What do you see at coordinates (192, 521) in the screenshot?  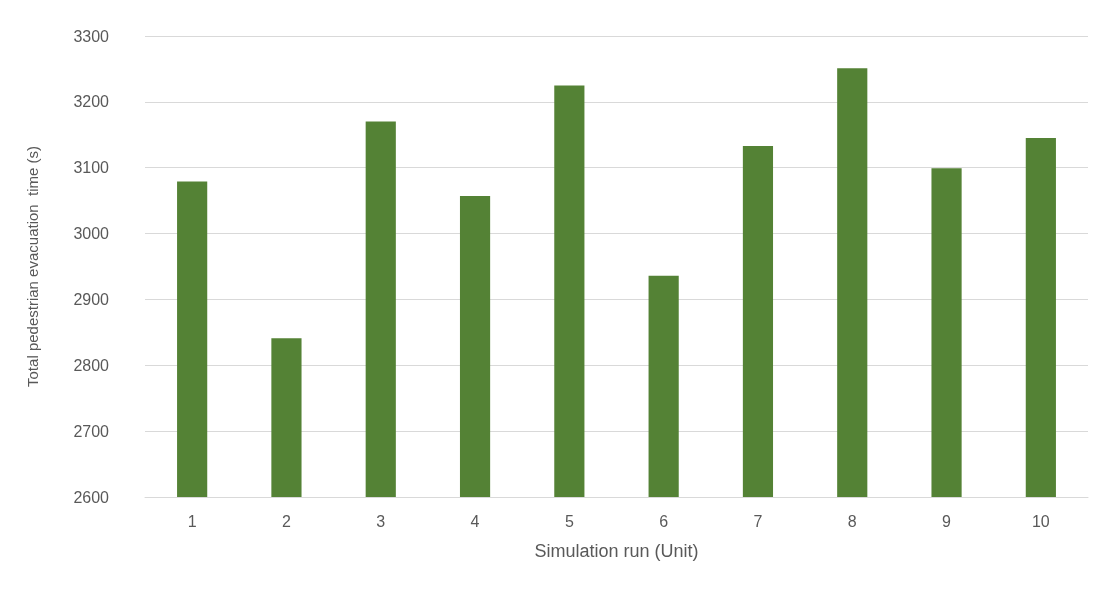 I see `x-tick-label: 1` at bounding box center [192, 521].